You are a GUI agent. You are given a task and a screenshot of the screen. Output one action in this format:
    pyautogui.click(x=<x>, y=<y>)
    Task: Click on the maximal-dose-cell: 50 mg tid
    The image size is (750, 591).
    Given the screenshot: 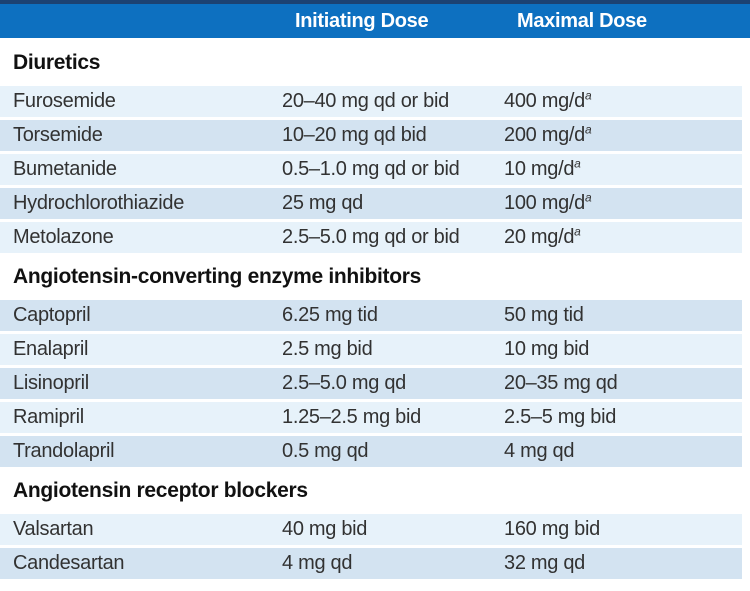 What is the action you would take?
    pyautogui.click(x=623, y=315)
    